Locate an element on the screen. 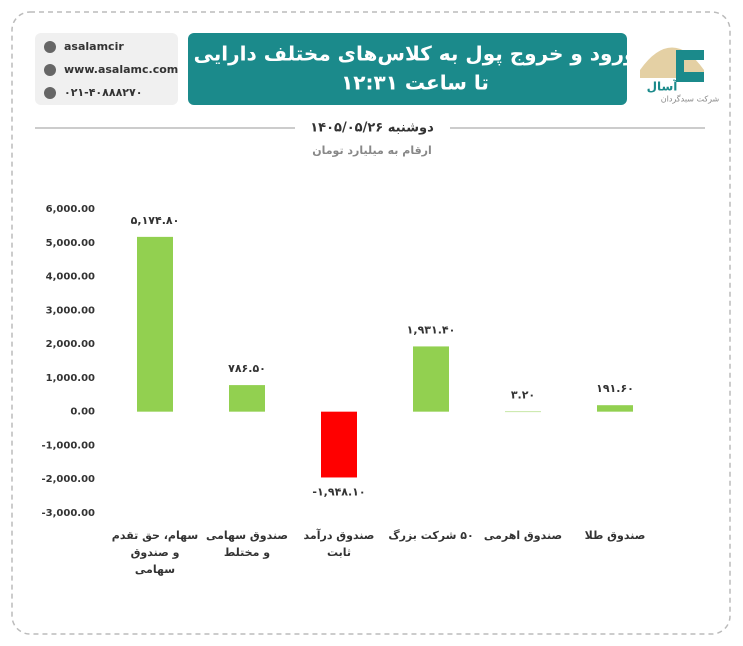 This screenshot has width=743, height=646. web-icon is located at coordinates (50, 70).